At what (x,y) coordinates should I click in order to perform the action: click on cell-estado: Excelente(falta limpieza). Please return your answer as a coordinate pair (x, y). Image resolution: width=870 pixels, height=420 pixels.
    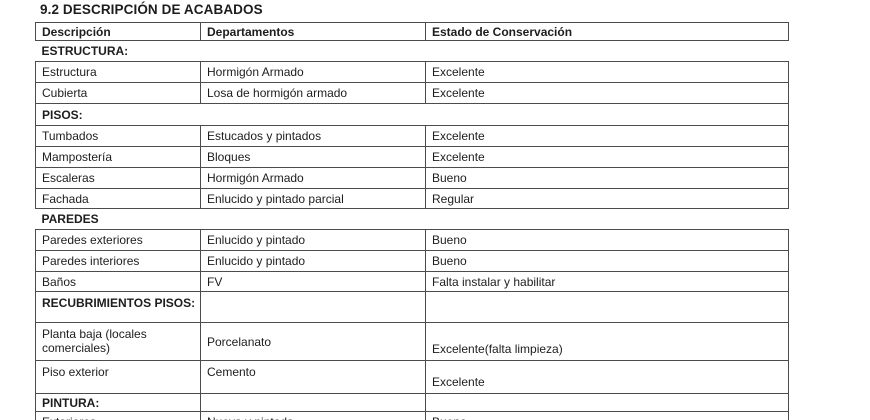
    Looking at the image, I should click on (607, 341).